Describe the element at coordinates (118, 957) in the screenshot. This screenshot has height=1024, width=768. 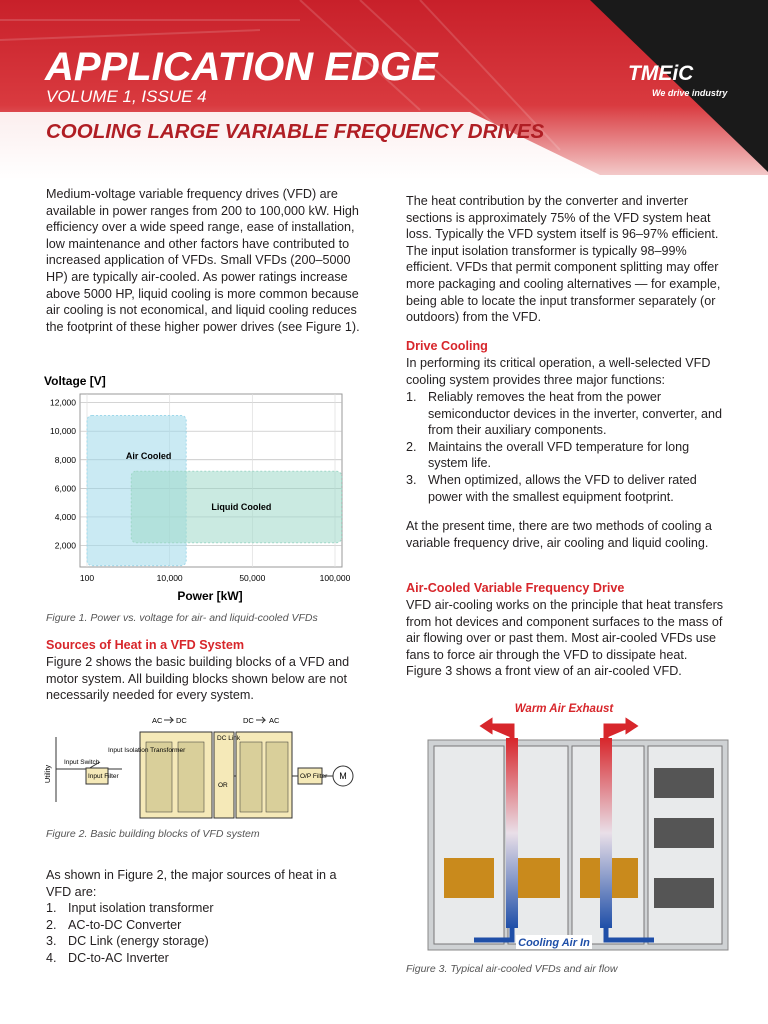
I see `list-text: DC-to-AC Inverter` at that location.